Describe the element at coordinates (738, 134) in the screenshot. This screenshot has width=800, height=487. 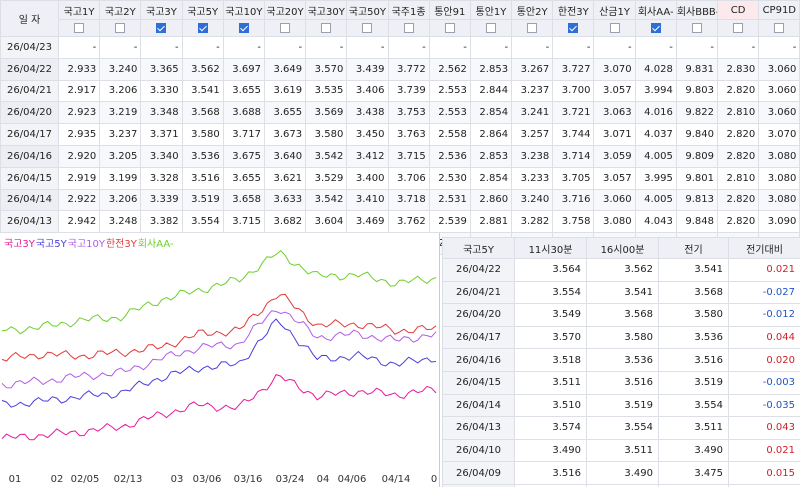
I see `table-cell: 2.820` at that location.